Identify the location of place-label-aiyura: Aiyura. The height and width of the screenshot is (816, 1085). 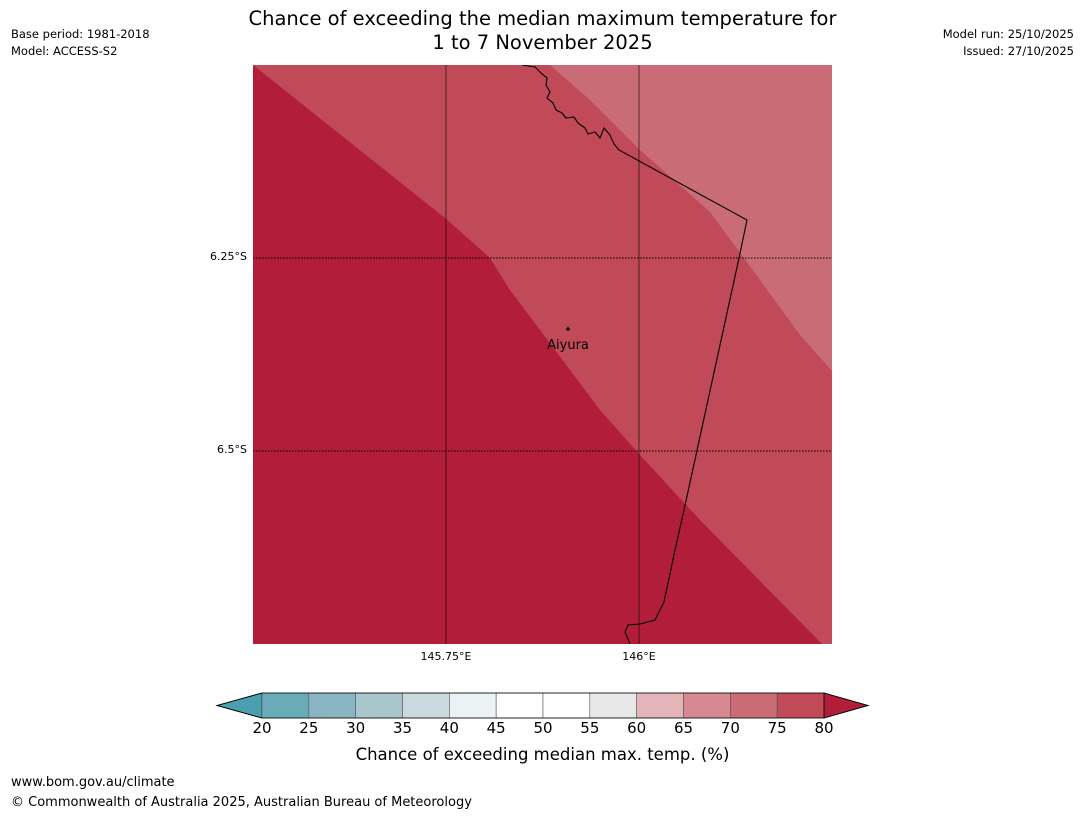
(568, 345).